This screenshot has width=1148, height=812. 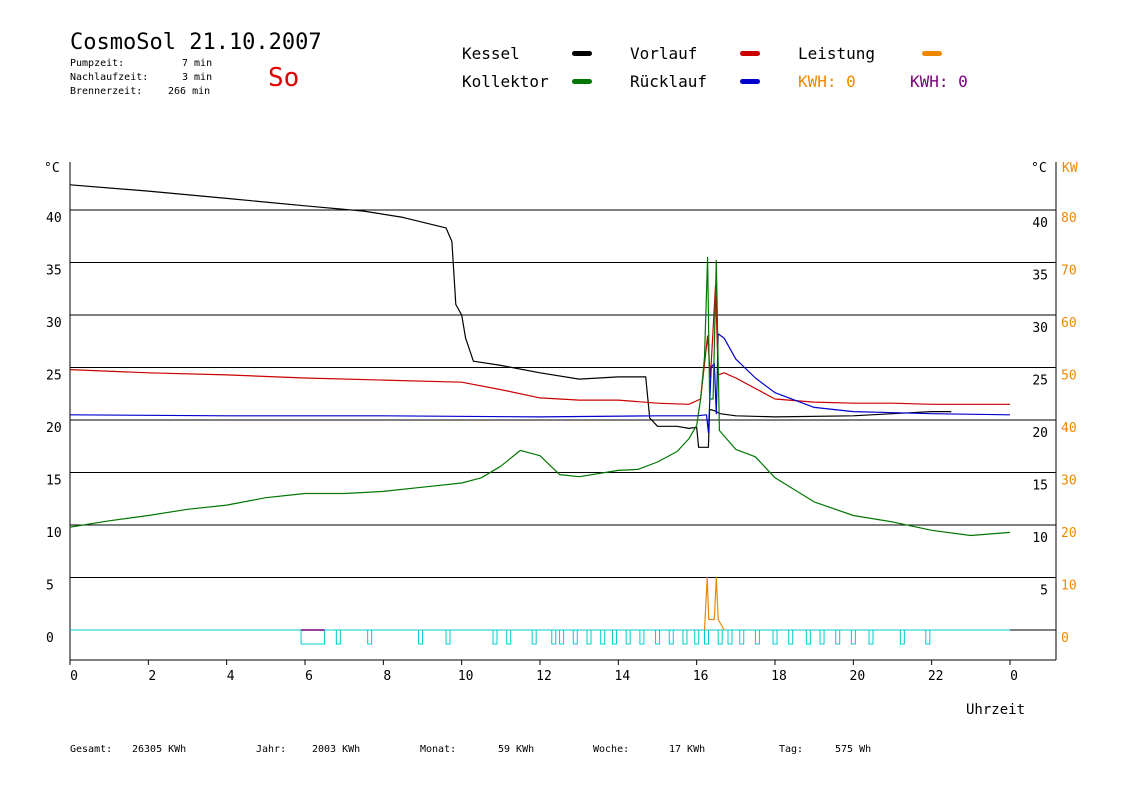 What do you see at coordinates (491, 53) in the screenshot?
I see `legend-kessel: Kessel` at bounding box center [491, 53].